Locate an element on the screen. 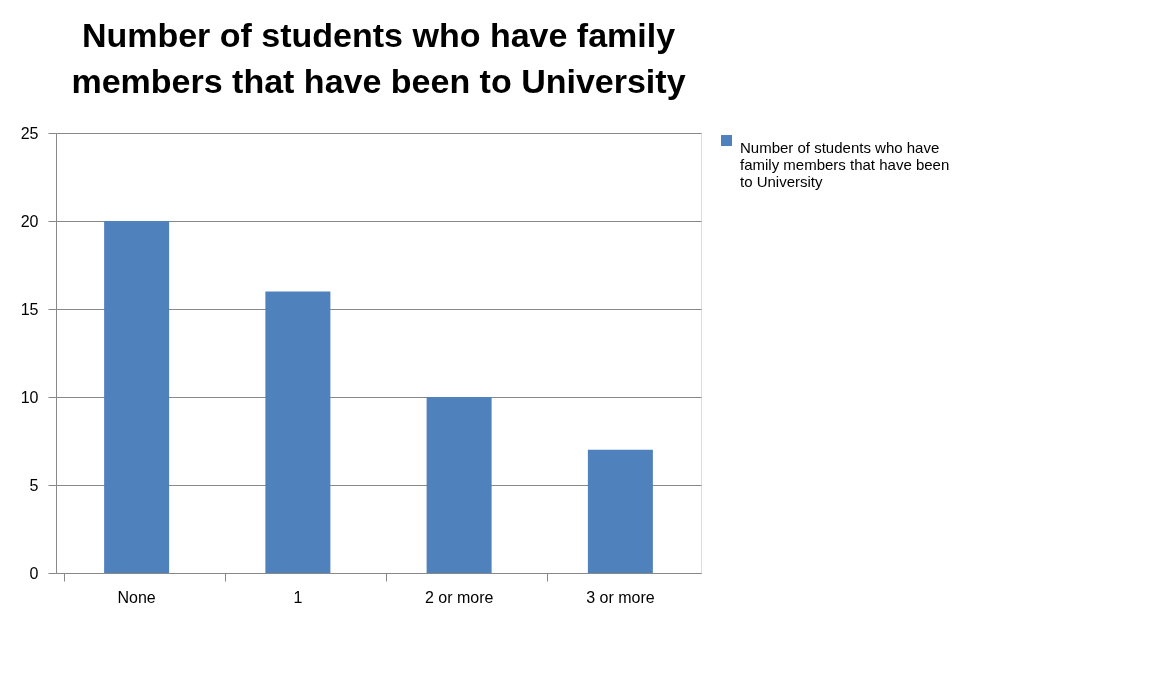  y-tick-label: 10 is located at coordinates (29, 397).